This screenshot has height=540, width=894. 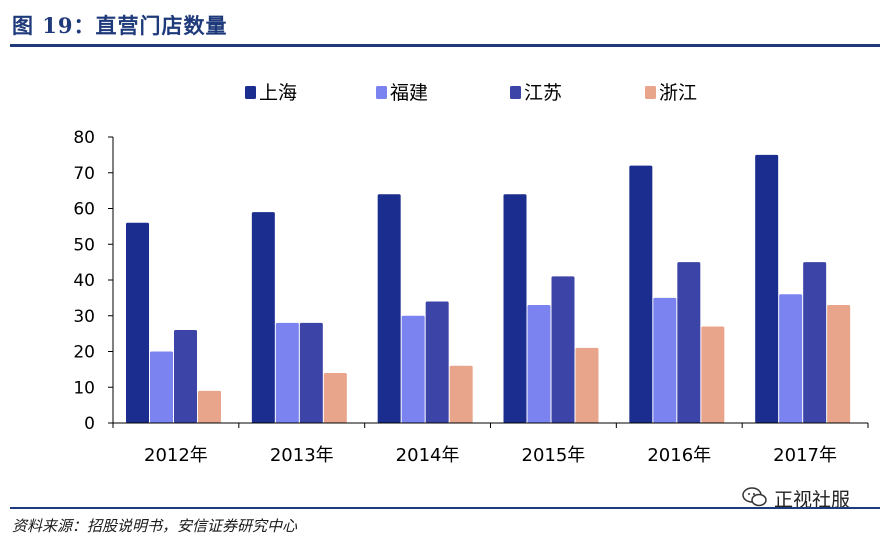 I want to click on y-axis: 0 10 20 30 40 50 60 70 80, so click(x=93, y=281).